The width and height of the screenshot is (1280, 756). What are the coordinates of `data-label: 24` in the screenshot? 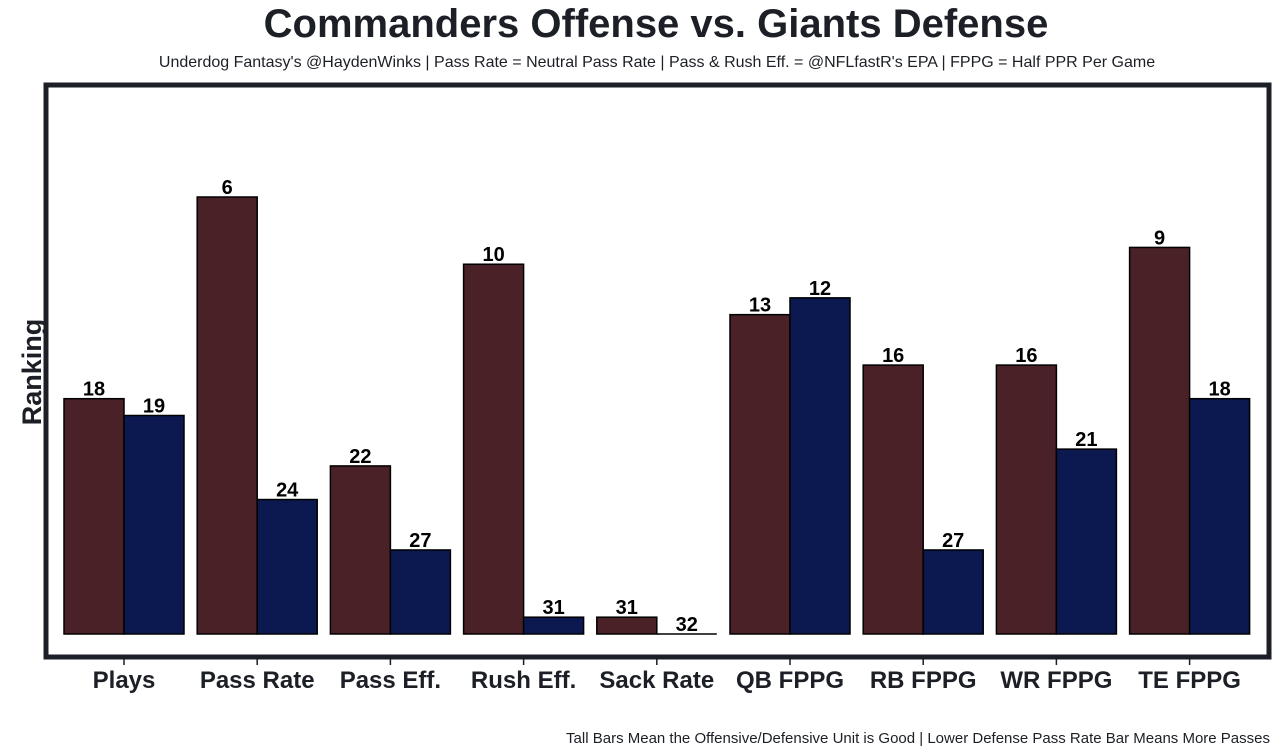 It's located at (287, 491).